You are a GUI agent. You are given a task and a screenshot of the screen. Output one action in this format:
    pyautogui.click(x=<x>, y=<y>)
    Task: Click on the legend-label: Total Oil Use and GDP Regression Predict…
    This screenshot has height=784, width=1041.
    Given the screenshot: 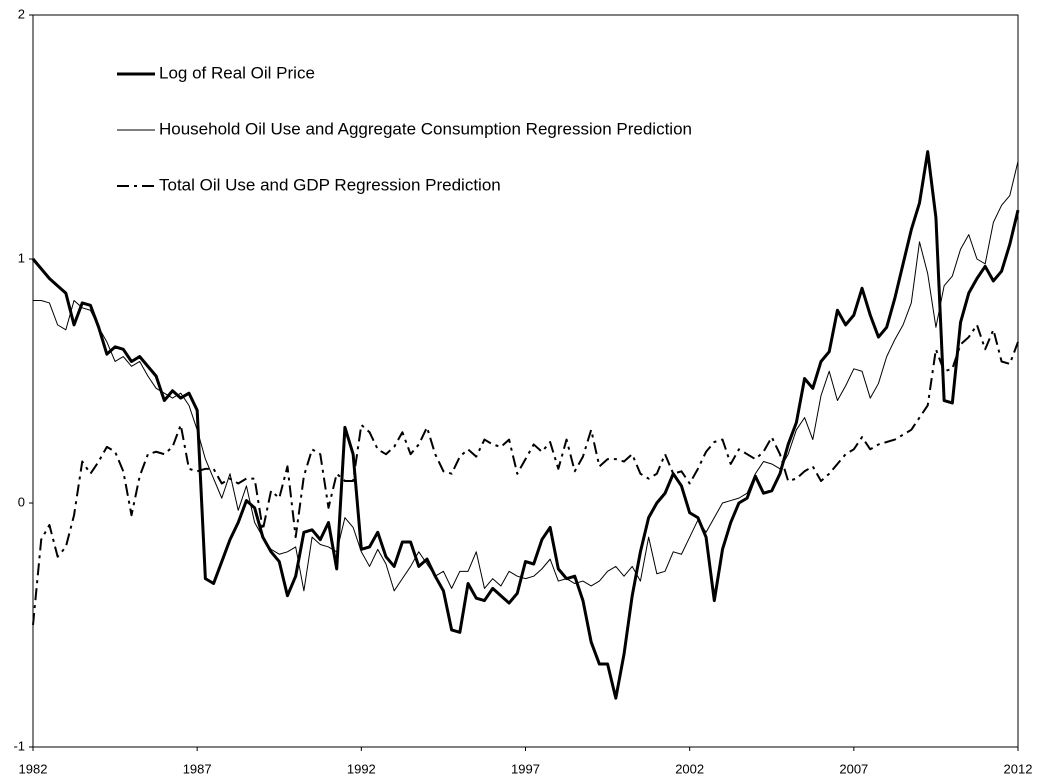 What is the action you would take?
    pyautogui.click(x=330, y=184)
    